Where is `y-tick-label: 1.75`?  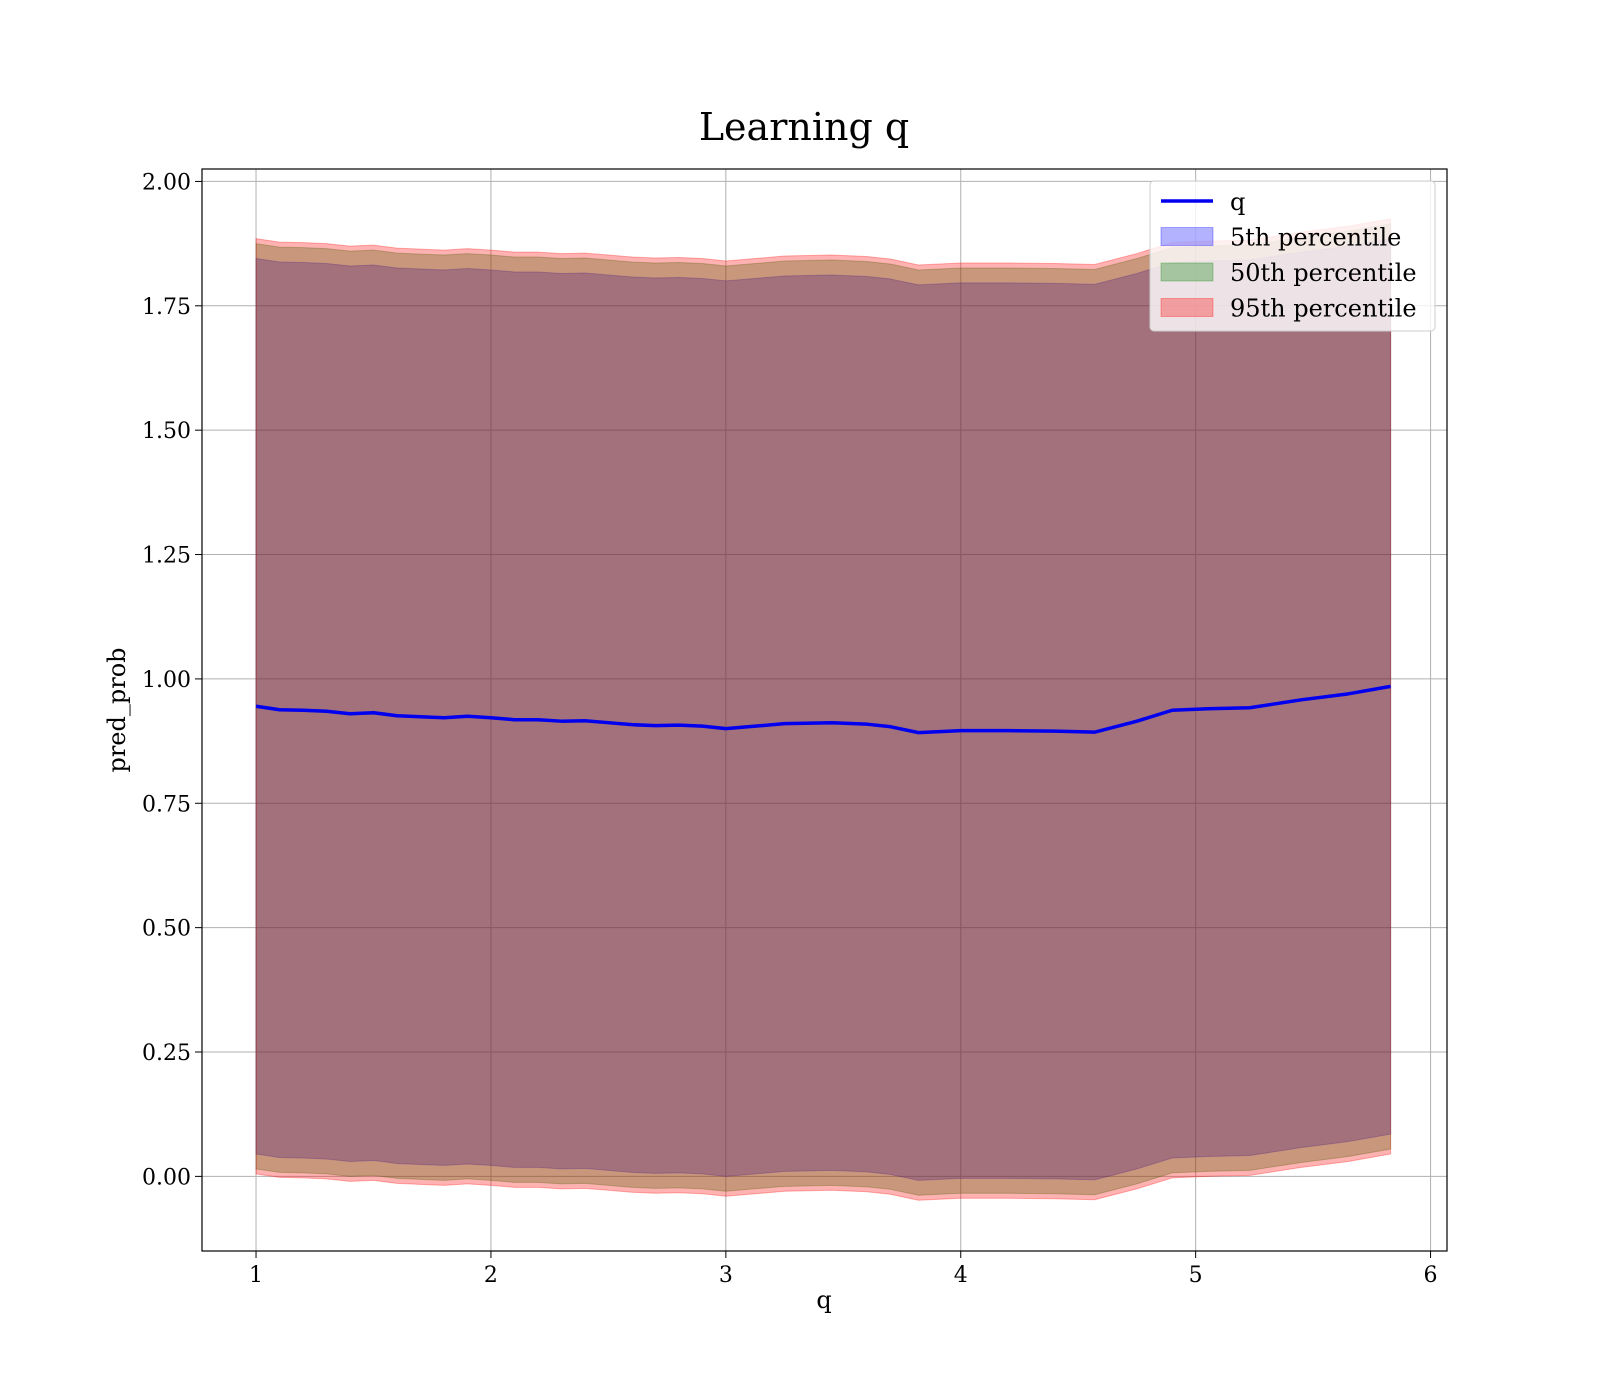 y-tick-label: 1.75 is located at coordinates (166, 307).